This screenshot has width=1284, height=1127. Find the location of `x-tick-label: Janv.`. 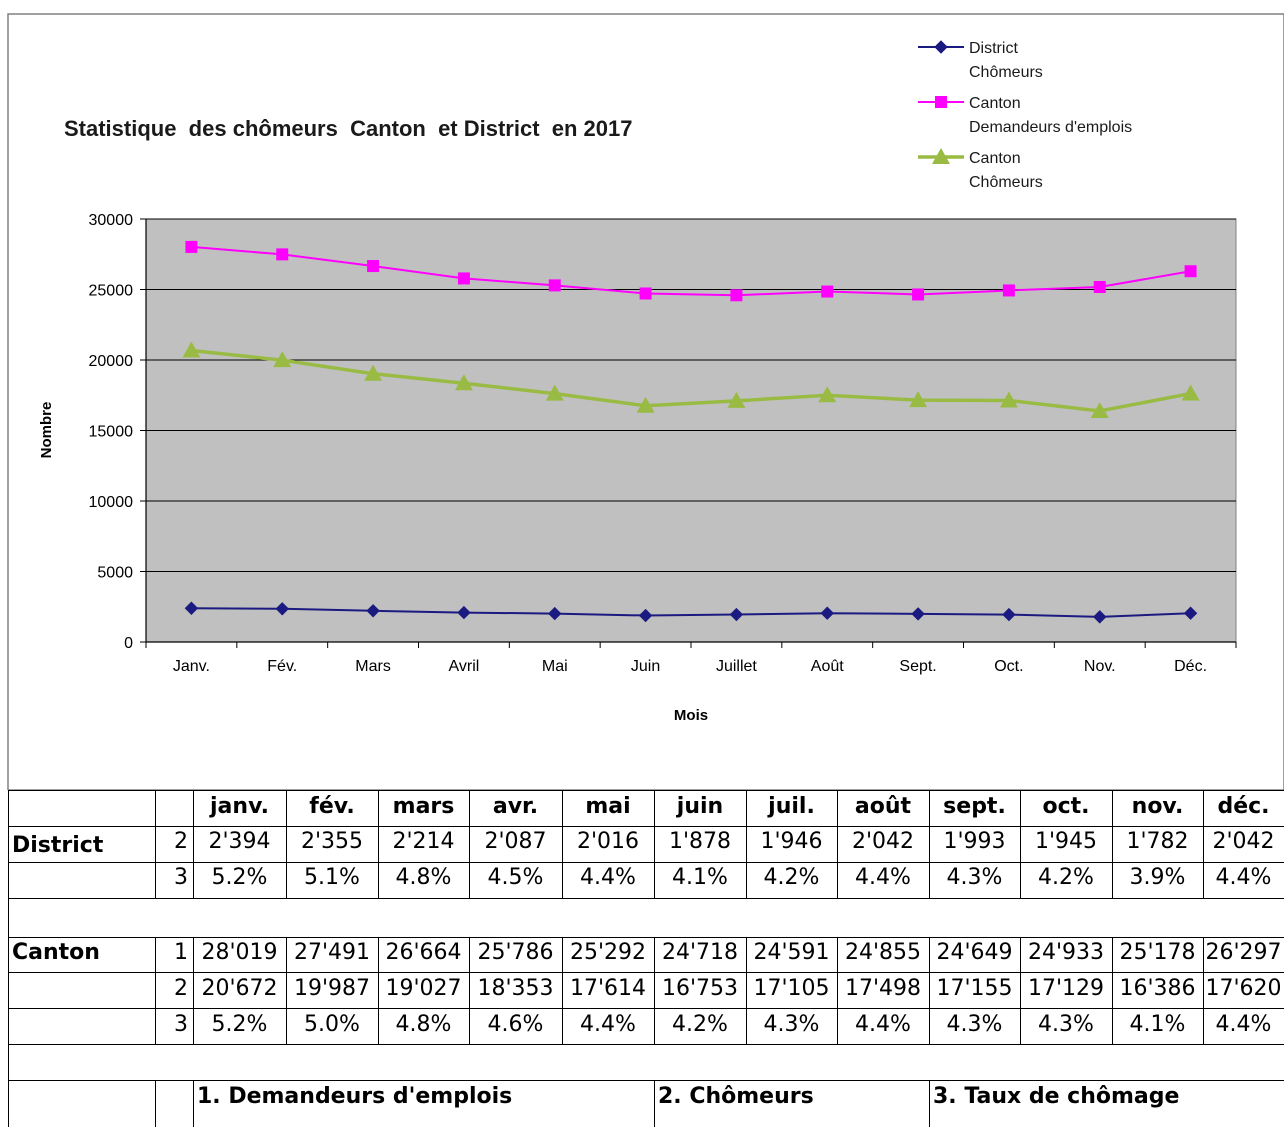

x-tick-label: Janv. is located at coordinates (191, 666).